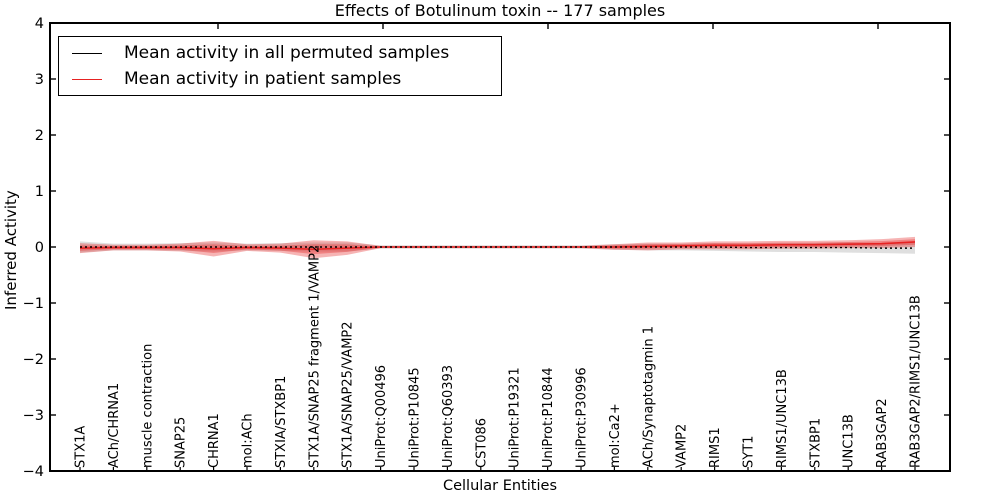 This screenshot has width=1000, height=500. What do you see at coordinates (87, 53) in the screenshot?
I see `legend-line-black-icon` at bounding box center [87, 53].